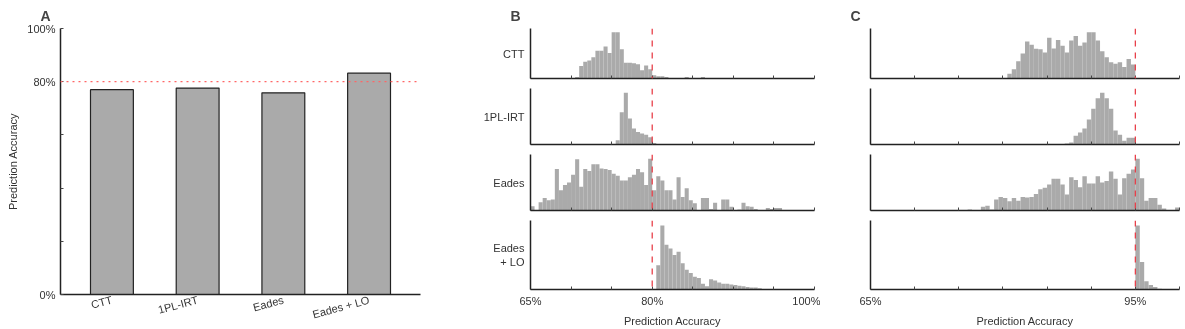 This screenshot has width=1185, height=329. What do you see at coordinates (504, 116) in the screenshot?
I see `y-axis-title: 1PL-IRT` at bounding box center [504, 116].